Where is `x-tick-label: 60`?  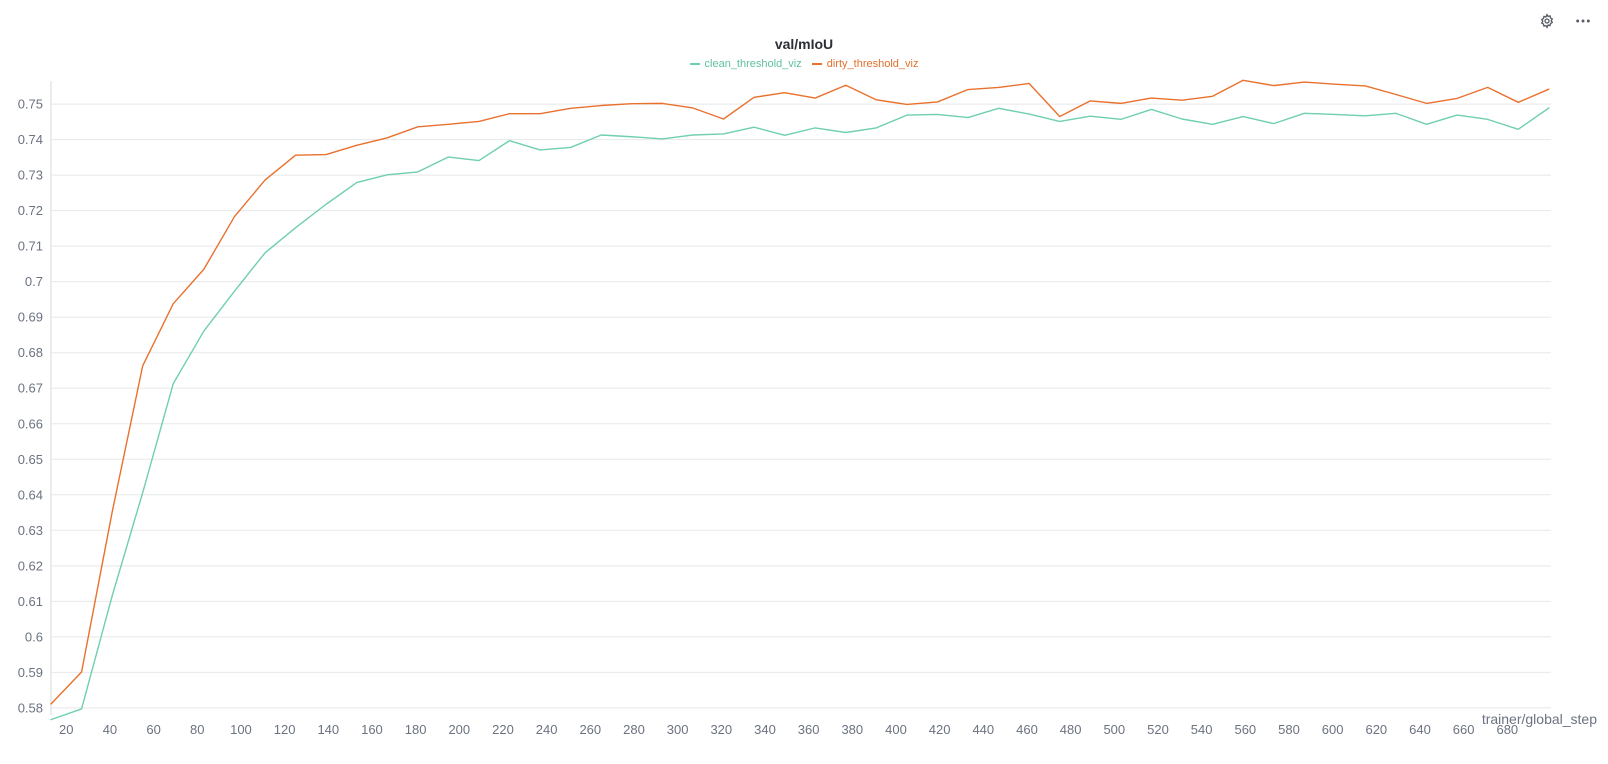
x-tick-label: 60 is located at coordinates (153, 729).